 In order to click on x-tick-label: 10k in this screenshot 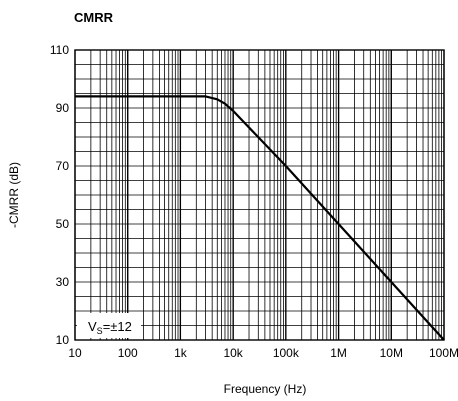, I will do `click(233, 353)`.